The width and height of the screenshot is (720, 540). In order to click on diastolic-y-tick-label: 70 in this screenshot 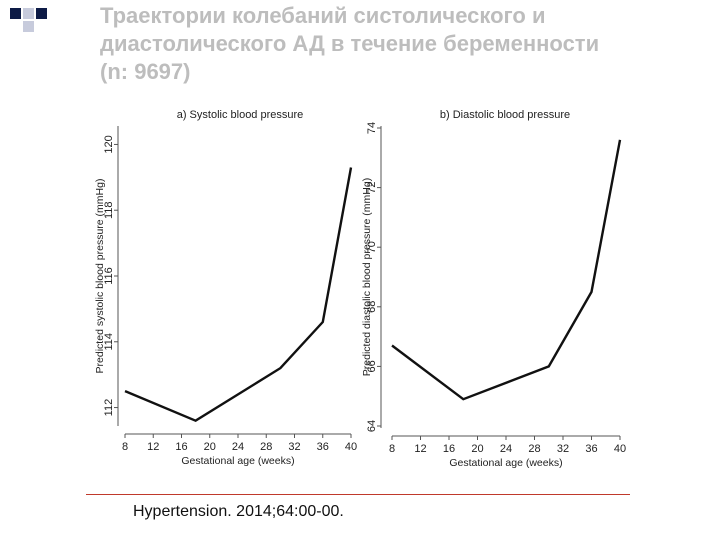, I will do `click(372, 247)`.